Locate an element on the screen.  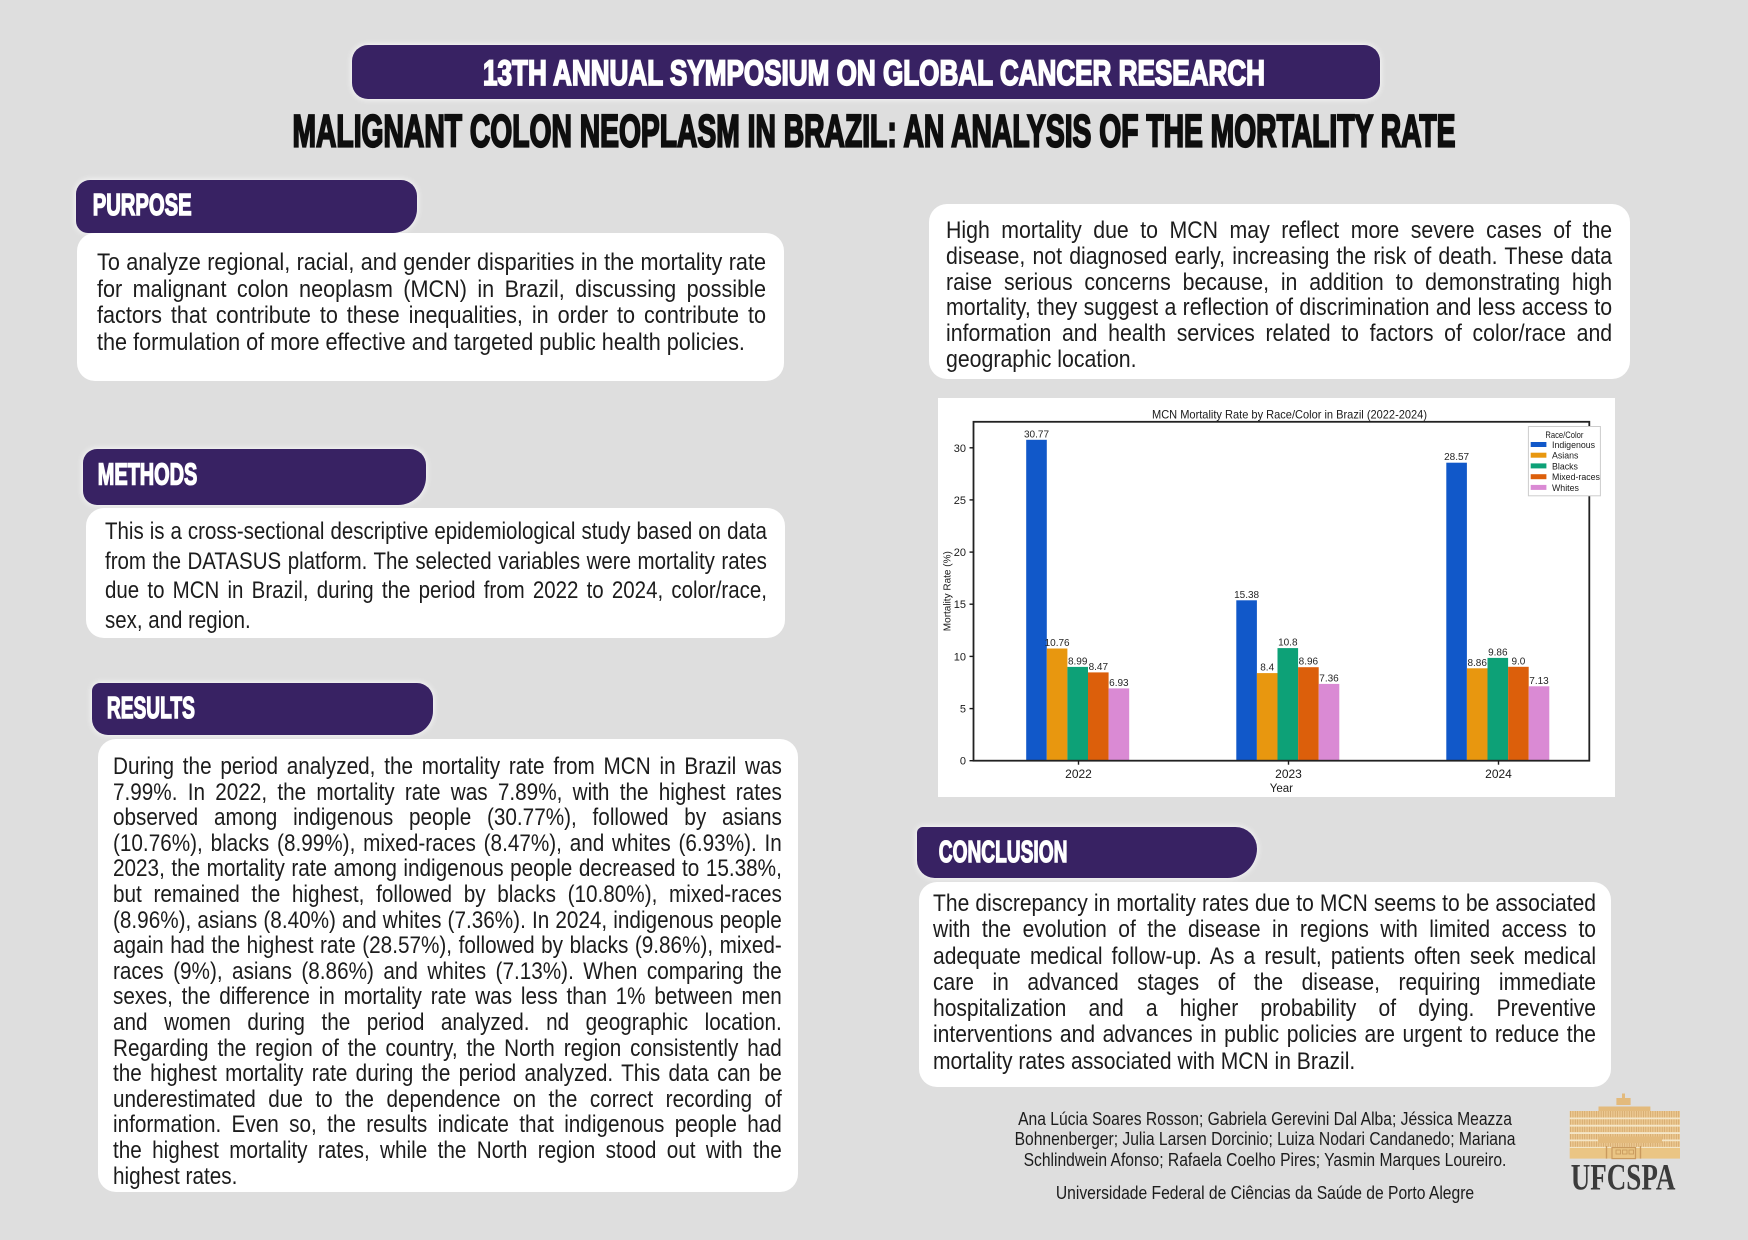
svg-text: 8.86 is located at coordinates (1477, 663).